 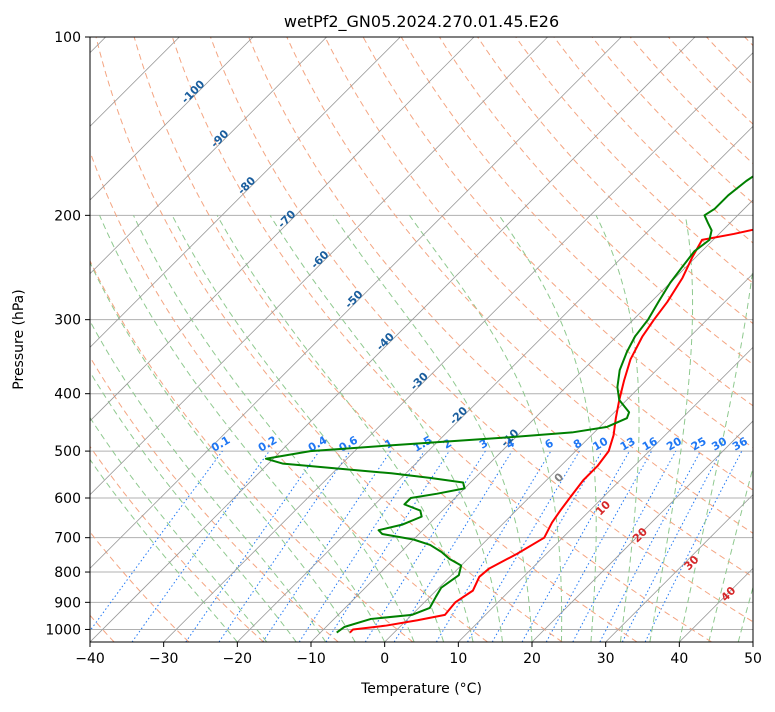 I want to click on x-tick-label: −10, so click(x=311, y=659).